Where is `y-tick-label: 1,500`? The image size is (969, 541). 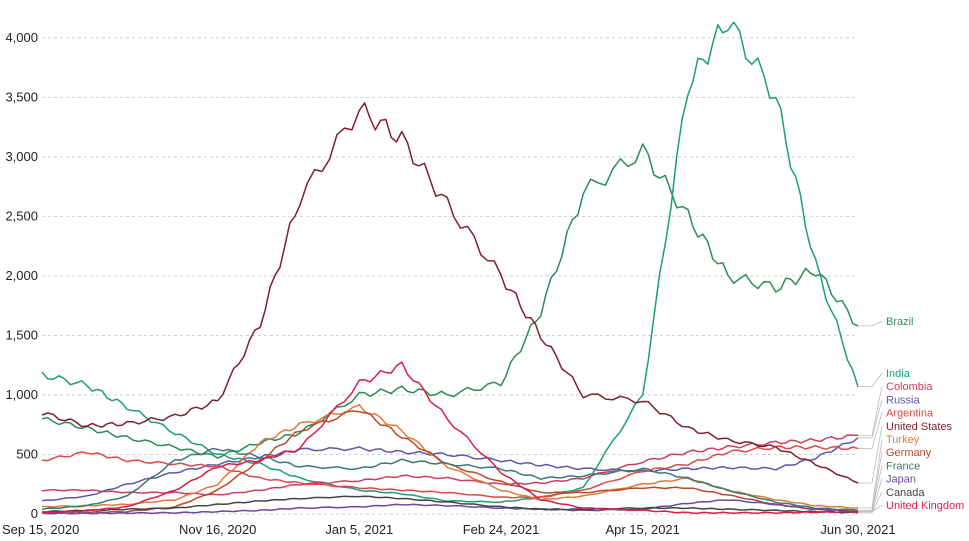
y-tick-label: 1,500 is located at coordinates (21, 334).